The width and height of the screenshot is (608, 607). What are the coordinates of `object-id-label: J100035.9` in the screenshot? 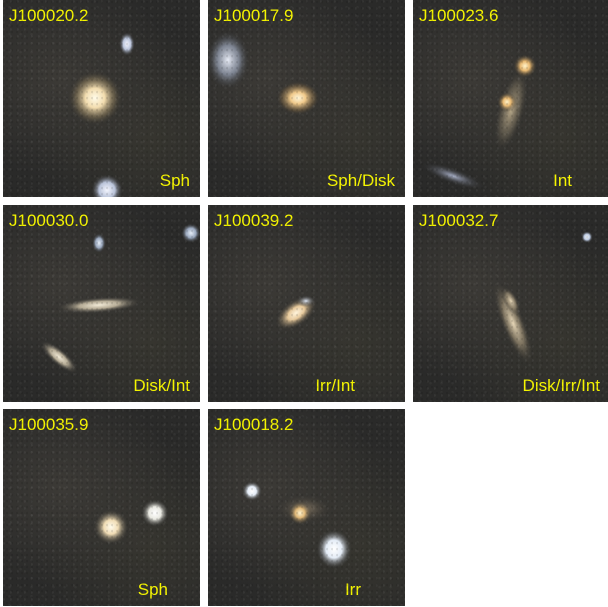 It's located at (49, 424).